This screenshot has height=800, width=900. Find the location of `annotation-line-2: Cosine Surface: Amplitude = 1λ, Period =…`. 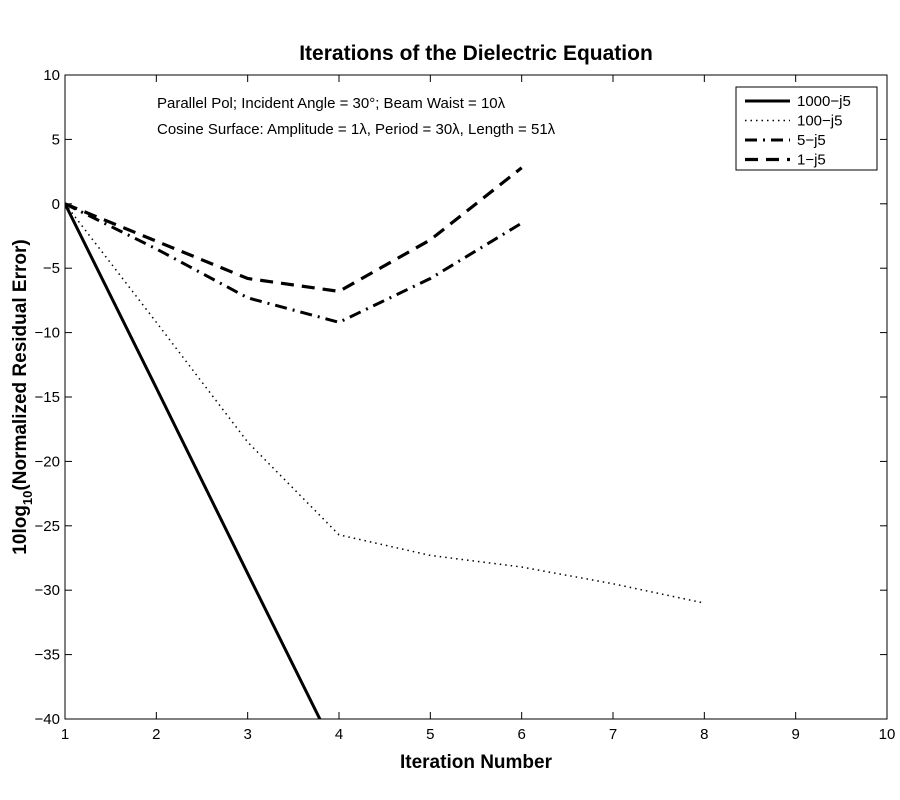

annotation-line-2: Cosine Surface: Amplitude = 1λ, Period =… is located at coordinates (356, 129).